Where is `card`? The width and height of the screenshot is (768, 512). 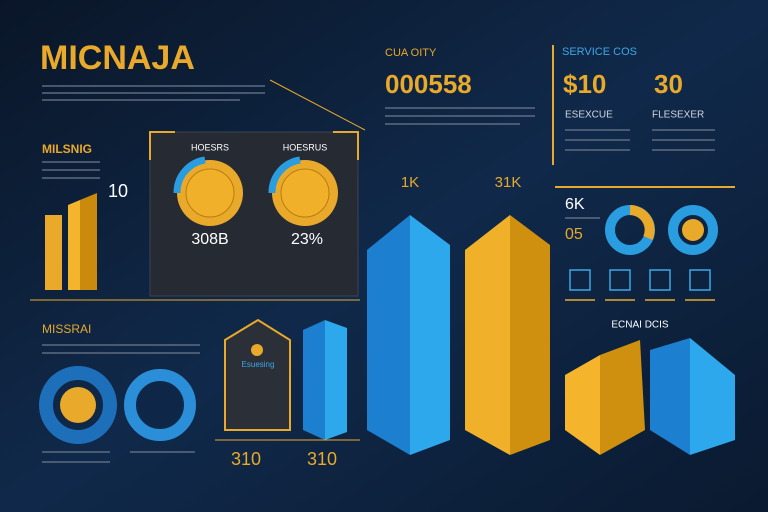
card is located at coordinates (257, 374).